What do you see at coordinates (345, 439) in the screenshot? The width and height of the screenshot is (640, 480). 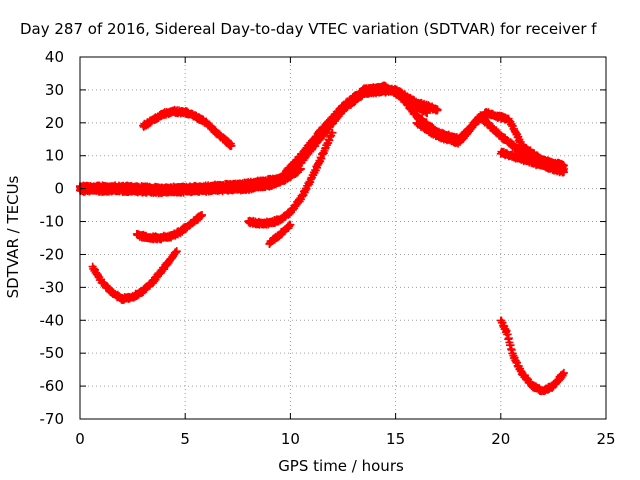 I see `x-tick-labels: 0 5 10 15 20 25` at bounding box center [345, 439].